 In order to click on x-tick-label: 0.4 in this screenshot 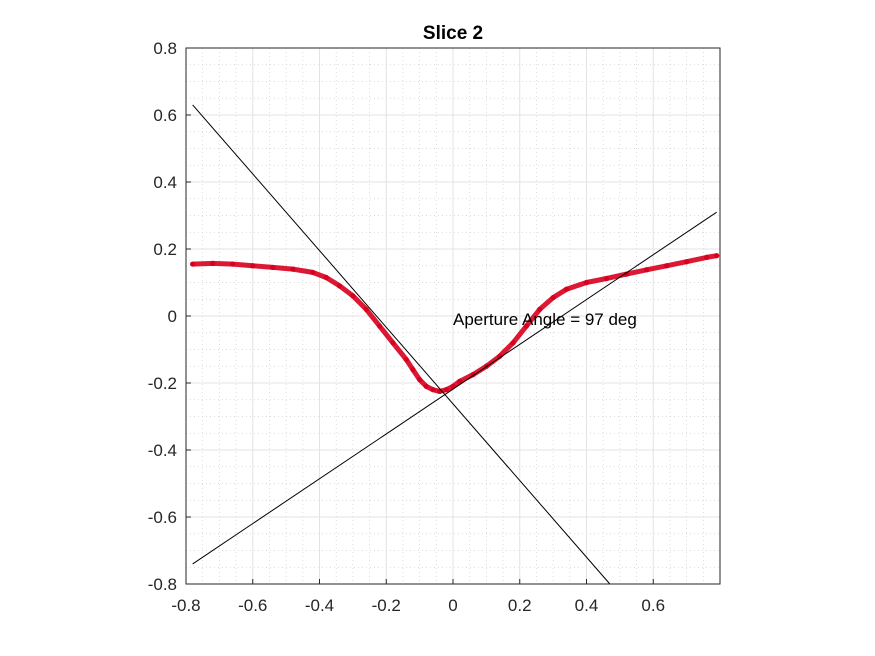, I will do `click(587, 605)`.